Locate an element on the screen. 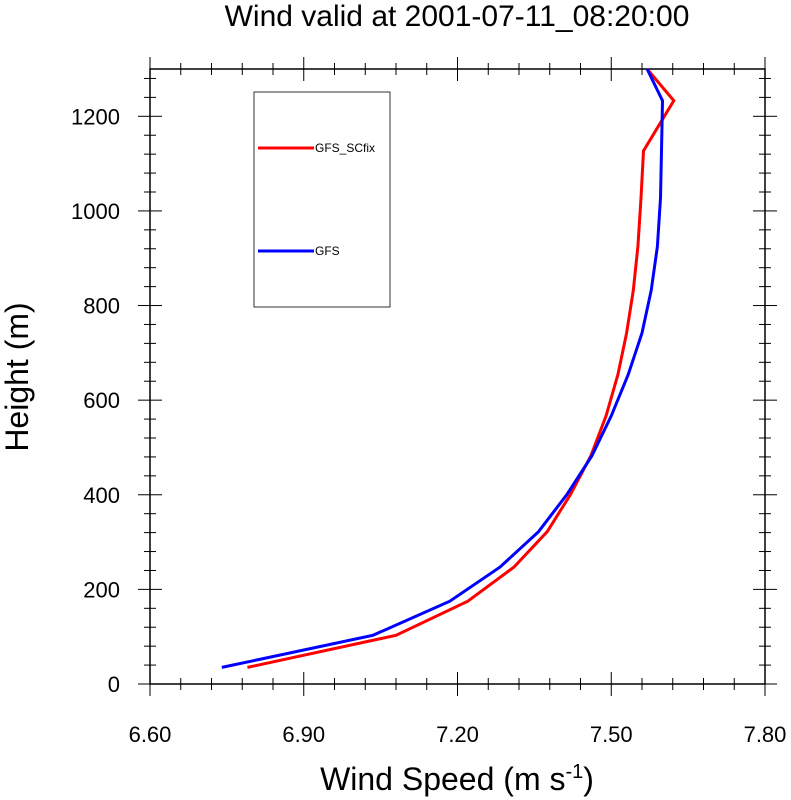  legend: GFS_SCfix GFS is located at coordinates (322, 199).